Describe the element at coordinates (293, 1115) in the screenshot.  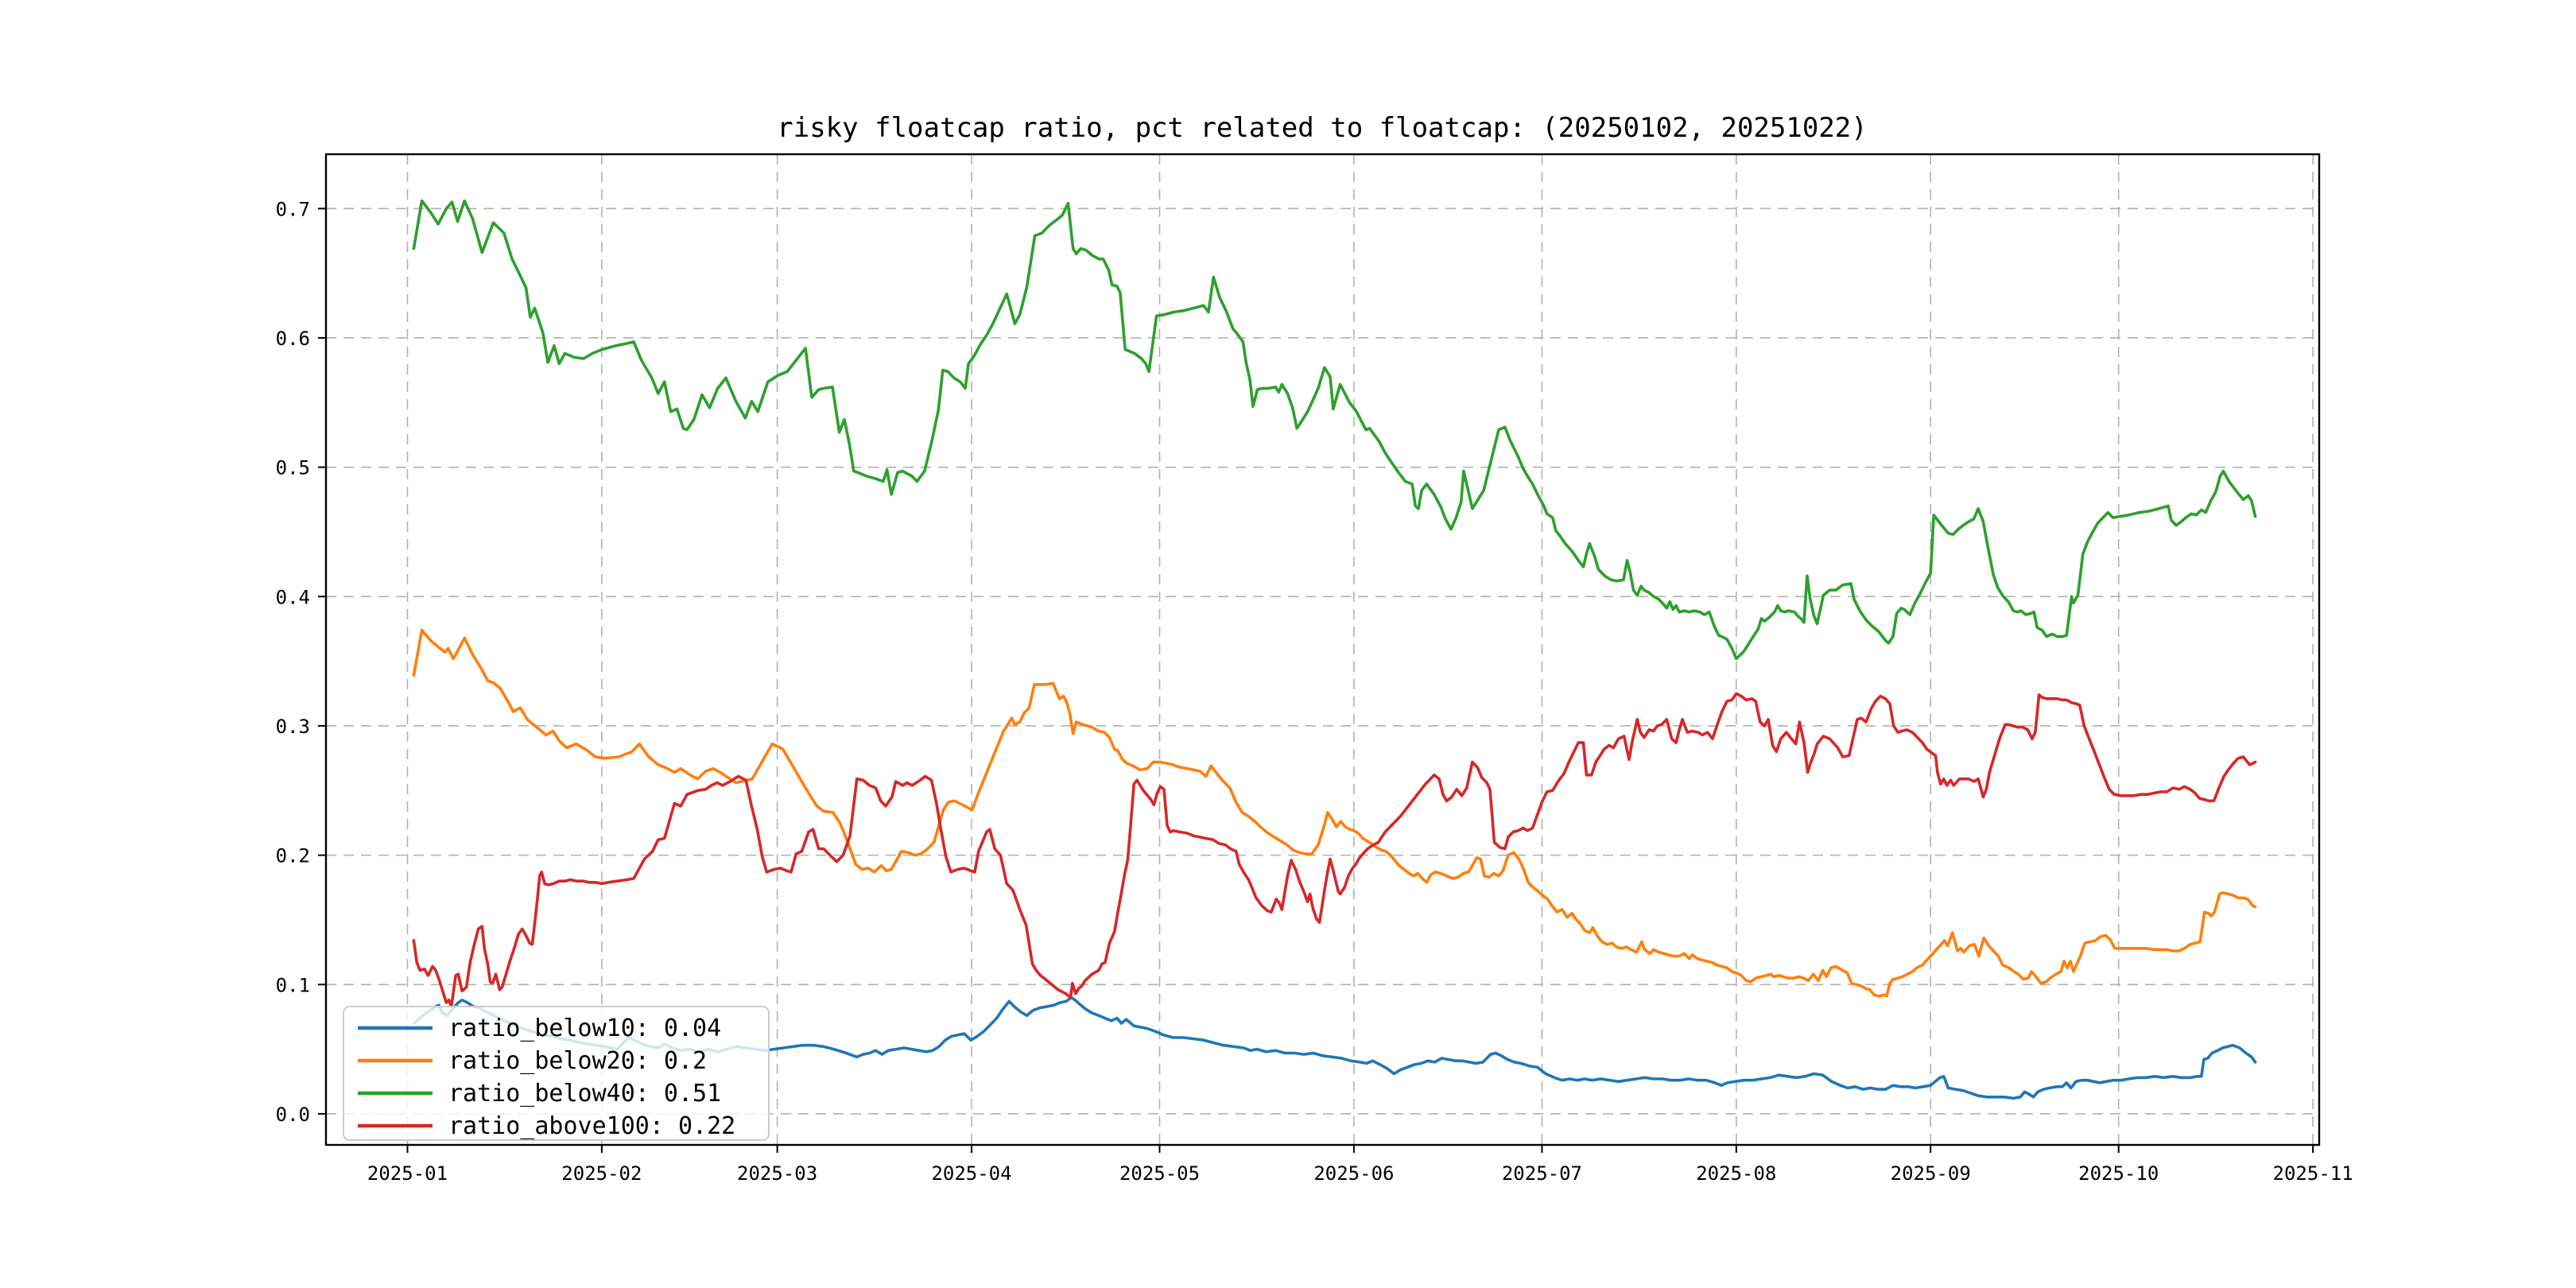
I see `y-tick-label: 0.0` at that location.